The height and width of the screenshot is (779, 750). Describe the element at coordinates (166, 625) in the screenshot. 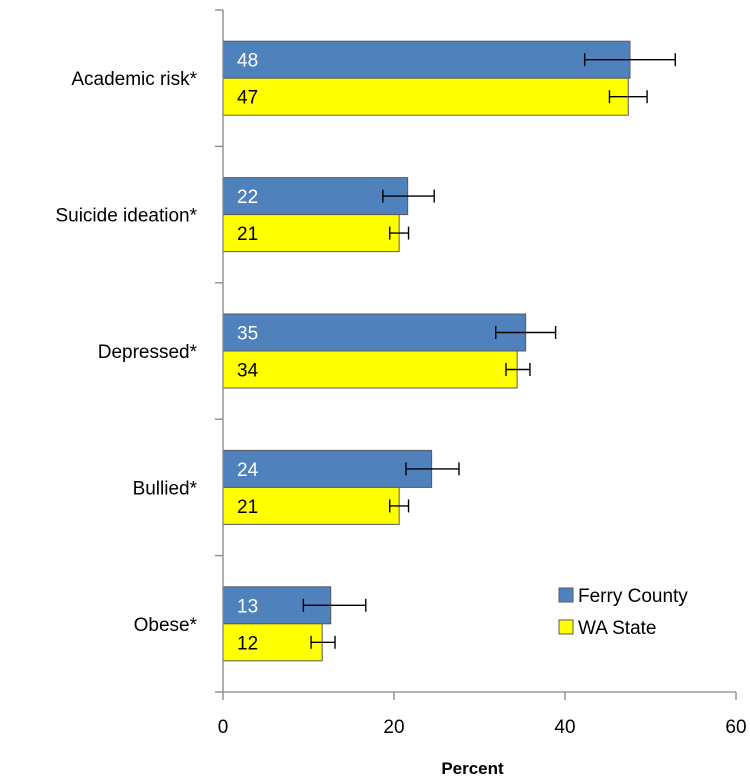

I see `category-label: Obese*` at that location.